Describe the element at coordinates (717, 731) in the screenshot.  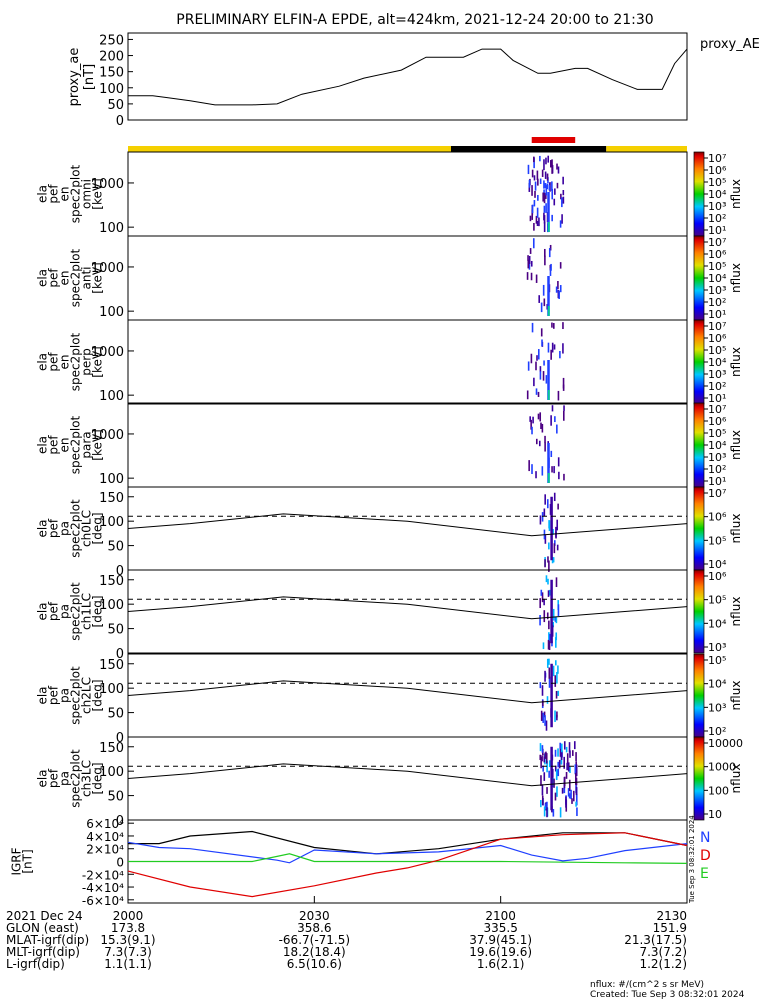
I see `pa-panel-2-cbar-label: 10²` at that location.